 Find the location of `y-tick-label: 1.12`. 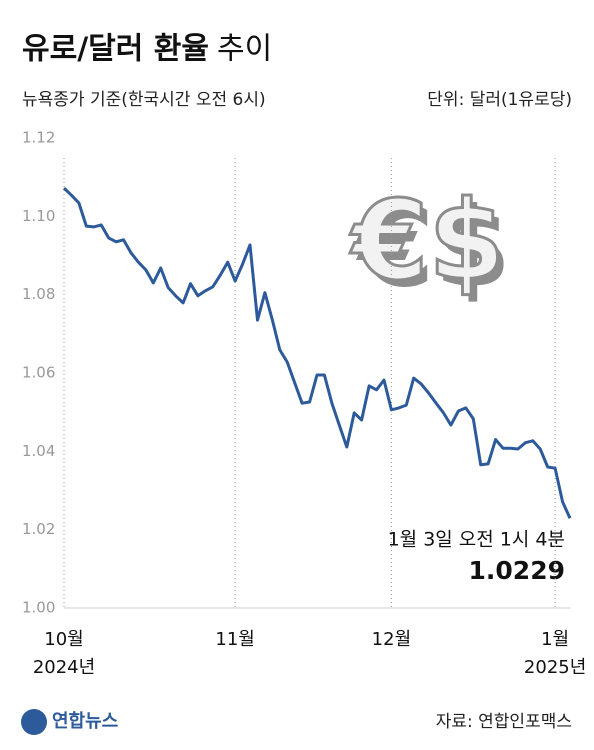

y-tick-label: 1.12 is located at coordinates (38, 138).